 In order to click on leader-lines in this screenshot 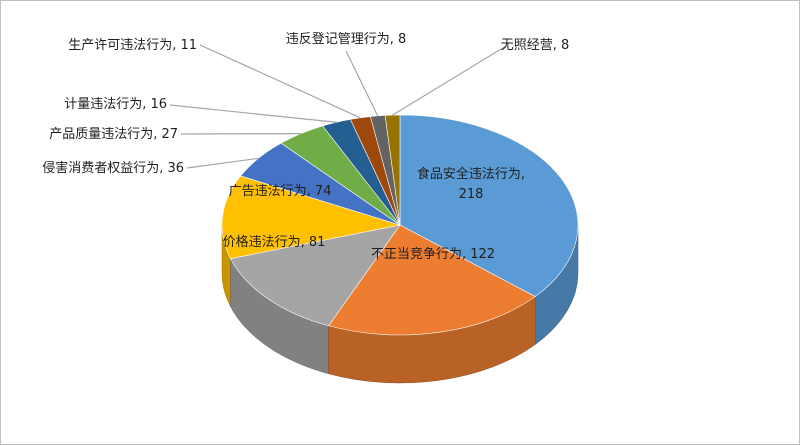, I will do `click(338, 106)`.